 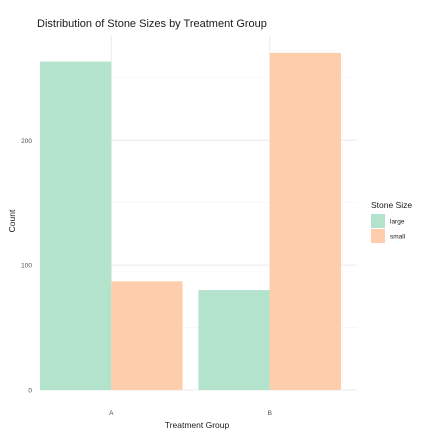 What do you see at coordinates (397, 222) in the screenshot?
I see `legend-label-large: large` at bounding box center [397, 222].